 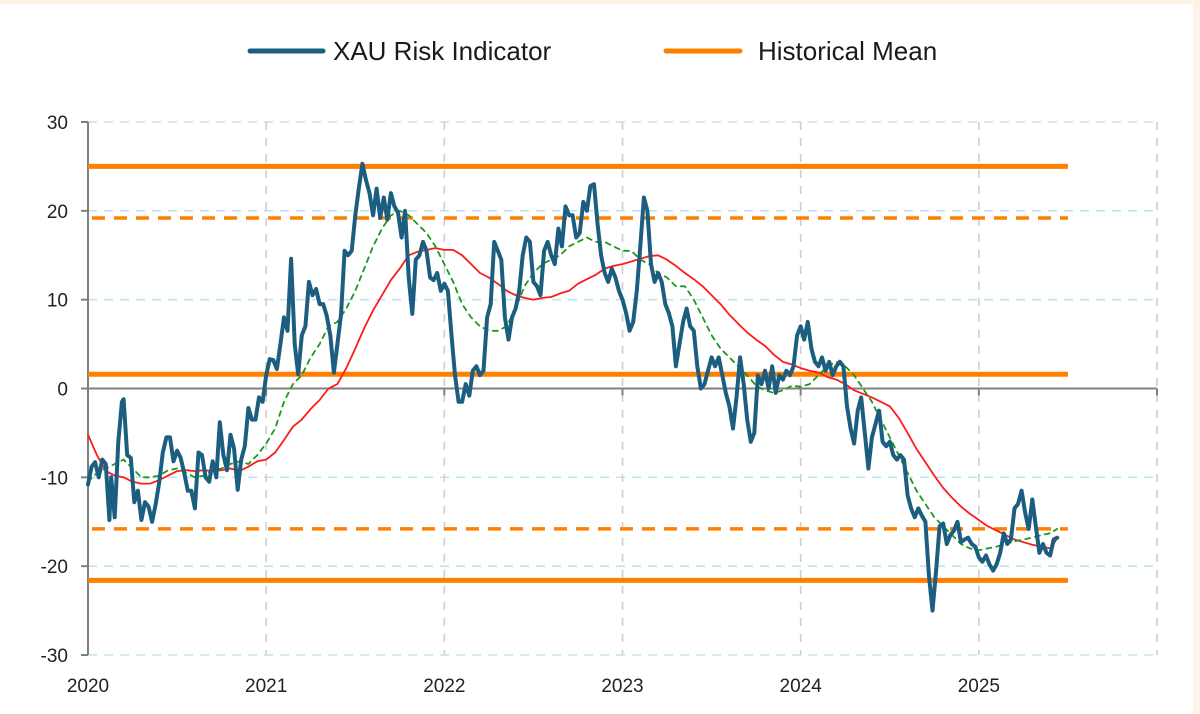 What do you see at coordinates (592, 51) in the screenshot?
I see `legend: XAU Risk Indicator Historical Mean` at bounding box center [592, 51].